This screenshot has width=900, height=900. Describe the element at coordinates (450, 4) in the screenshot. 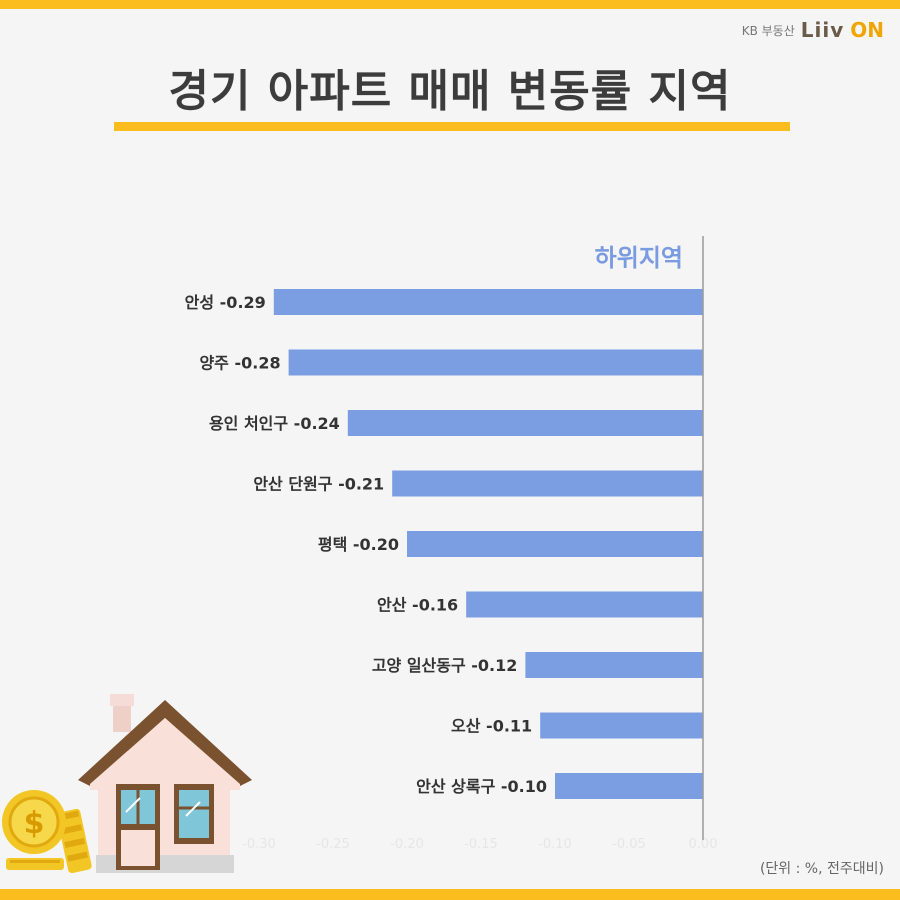

I see `top-accent-band` at that location.